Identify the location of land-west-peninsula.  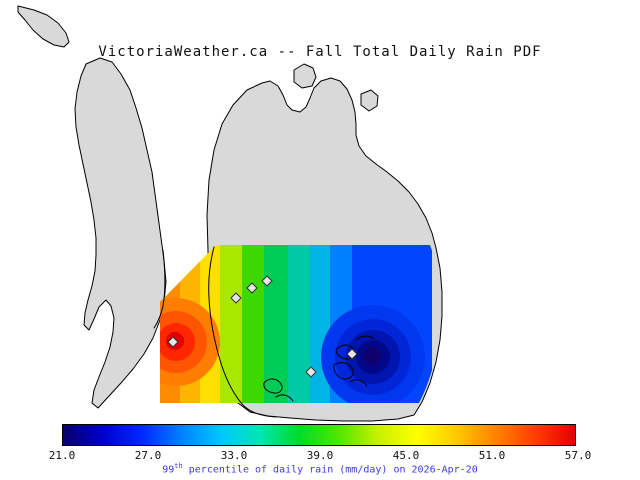
(120, 233).